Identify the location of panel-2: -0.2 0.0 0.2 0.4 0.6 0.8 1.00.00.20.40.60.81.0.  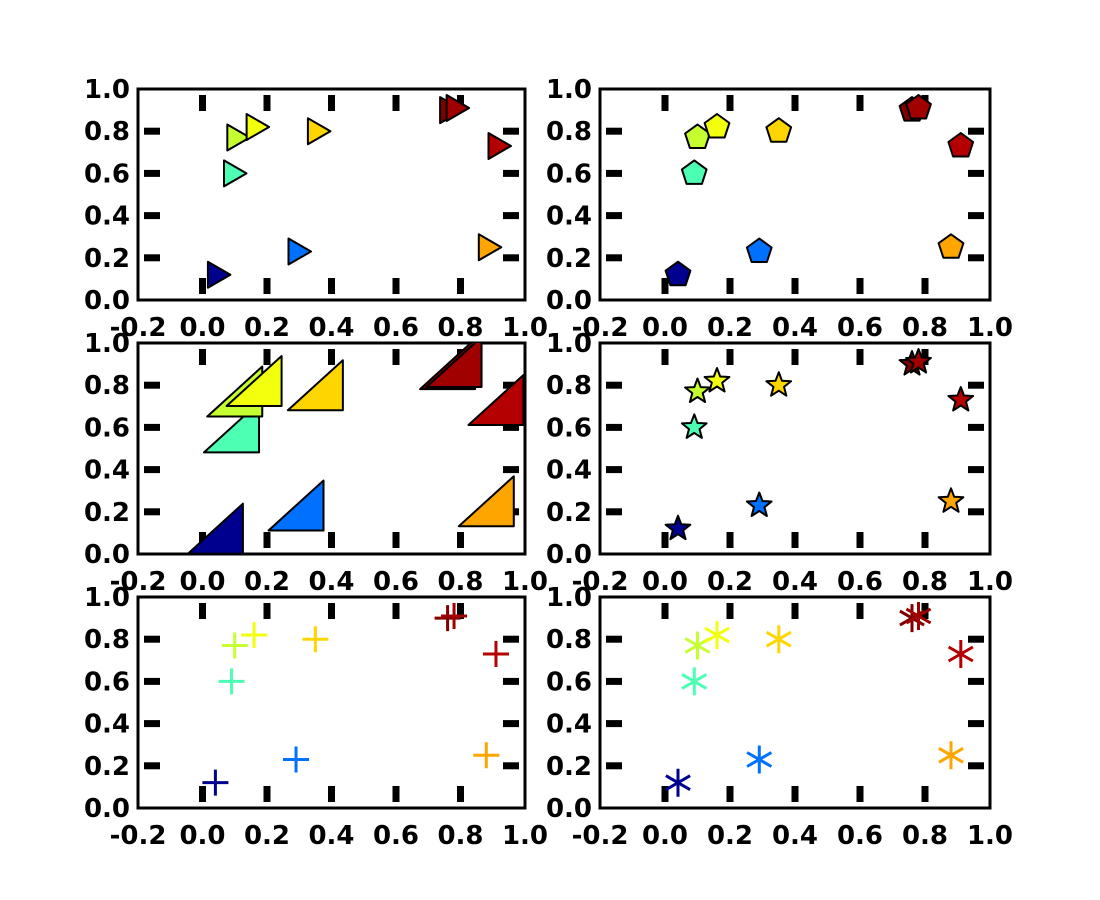
(779, 209).